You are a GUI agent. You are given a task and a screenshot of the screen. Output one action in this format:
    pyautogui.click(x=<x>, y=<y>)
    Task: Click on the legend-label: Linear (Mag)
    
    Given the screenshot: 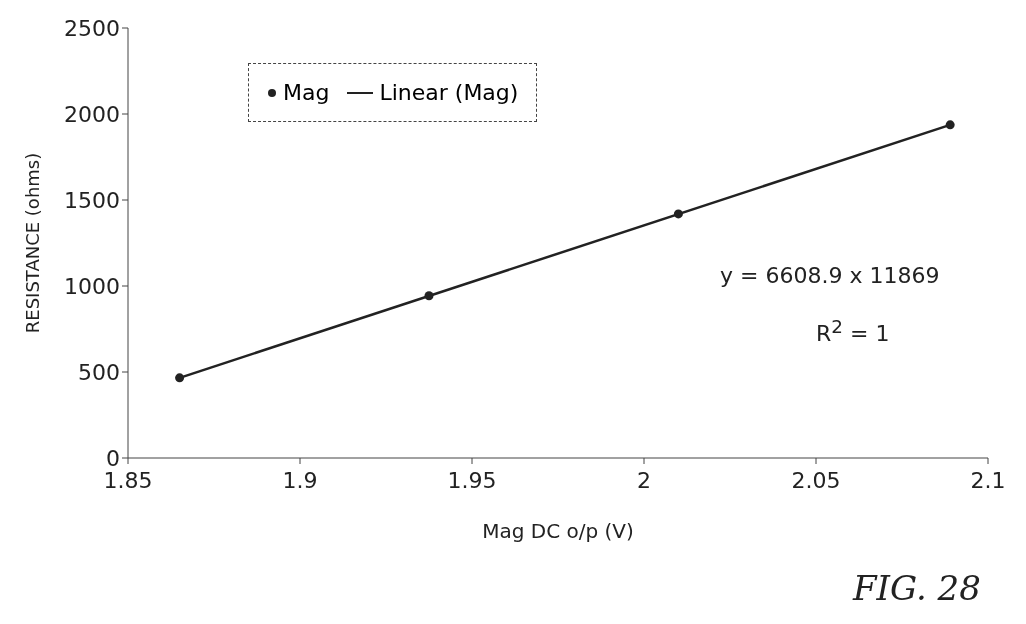 What is the action you would take?
    pyautogui.click(x=449, y=92)
    